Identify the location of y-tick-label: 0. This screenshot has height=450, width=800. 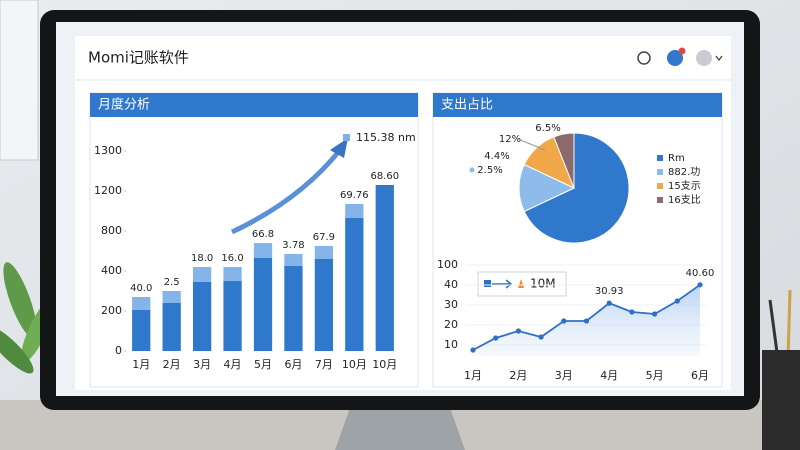
(118, 350).